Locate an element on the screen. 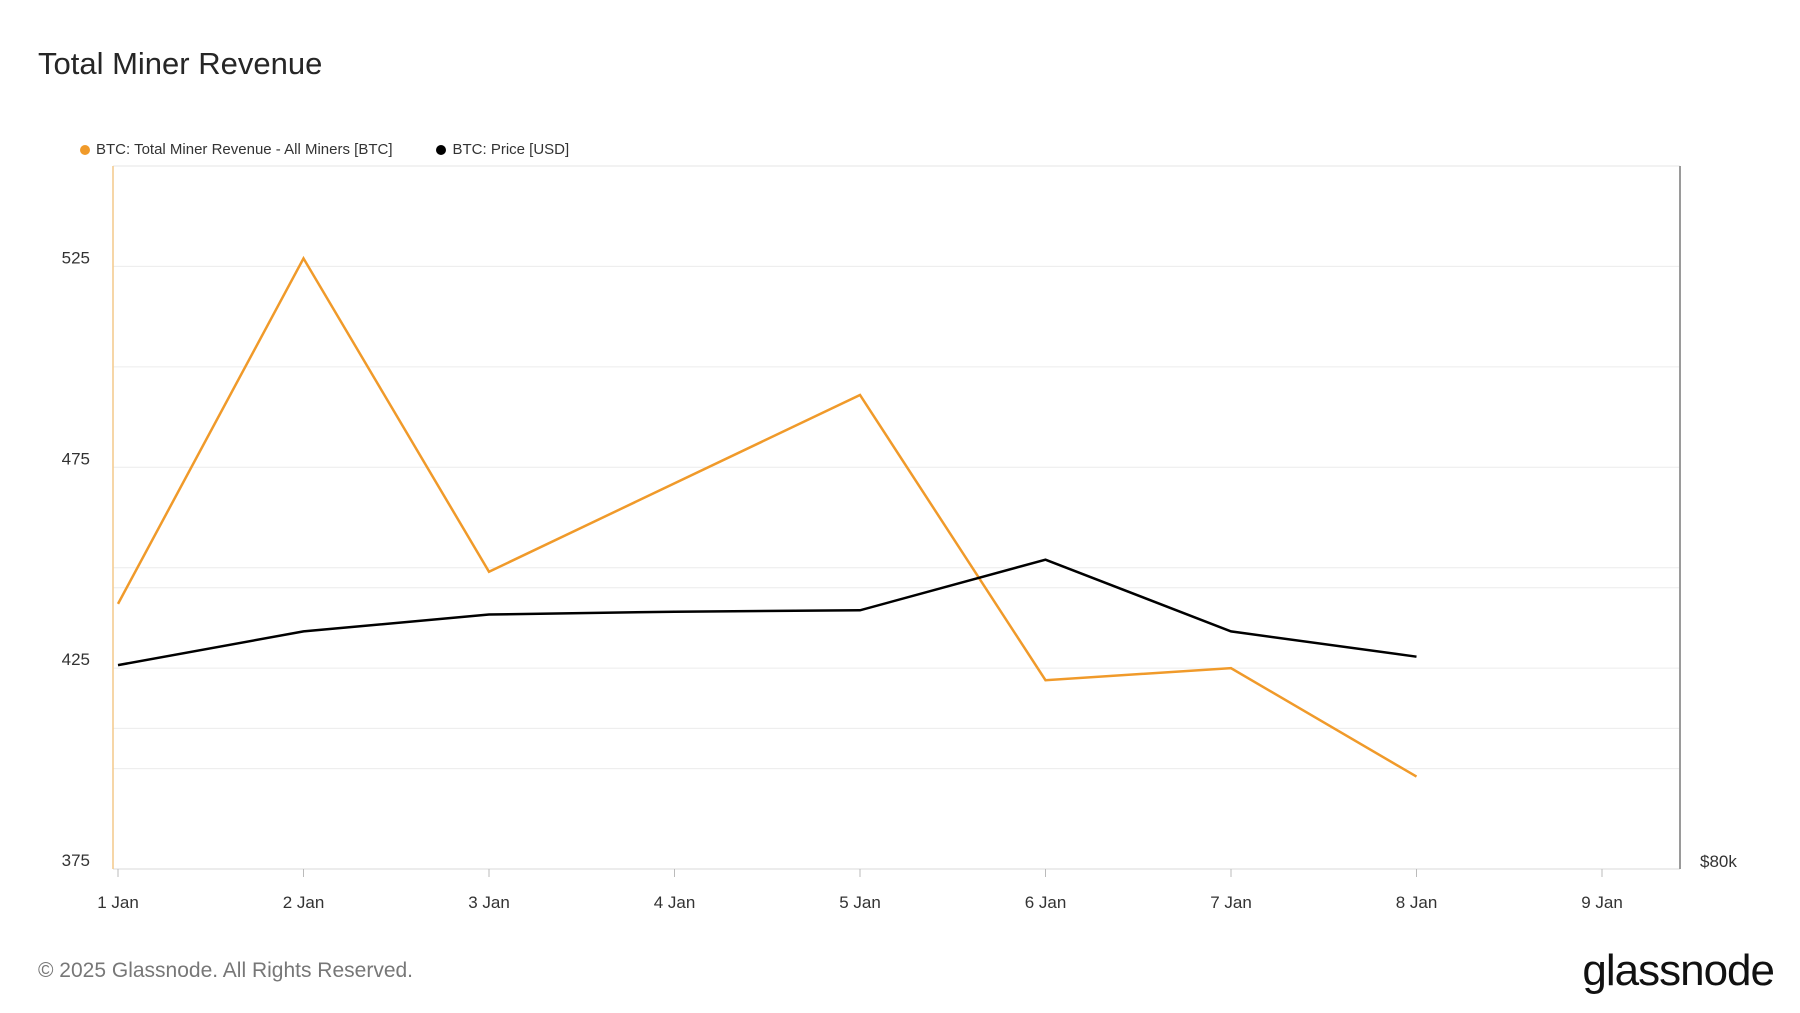  y-left-tick-label: 475 is located at coordinates (76, 458).